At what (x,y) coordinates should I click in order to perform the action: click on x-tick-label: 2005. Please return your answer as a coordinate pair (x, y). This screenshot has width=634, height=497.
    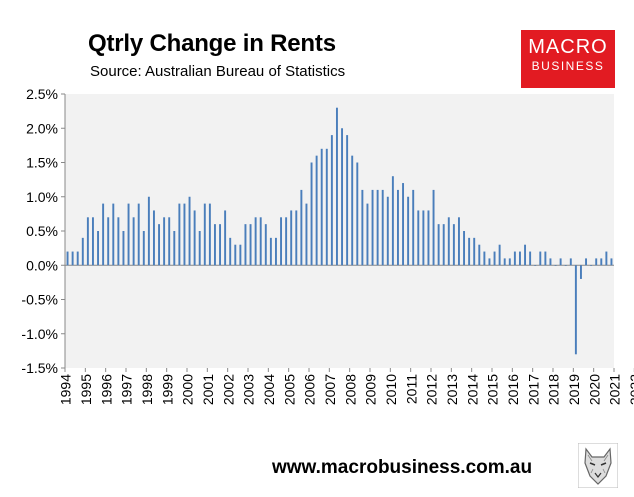
    Looking at the image, I should click on (289, 389).